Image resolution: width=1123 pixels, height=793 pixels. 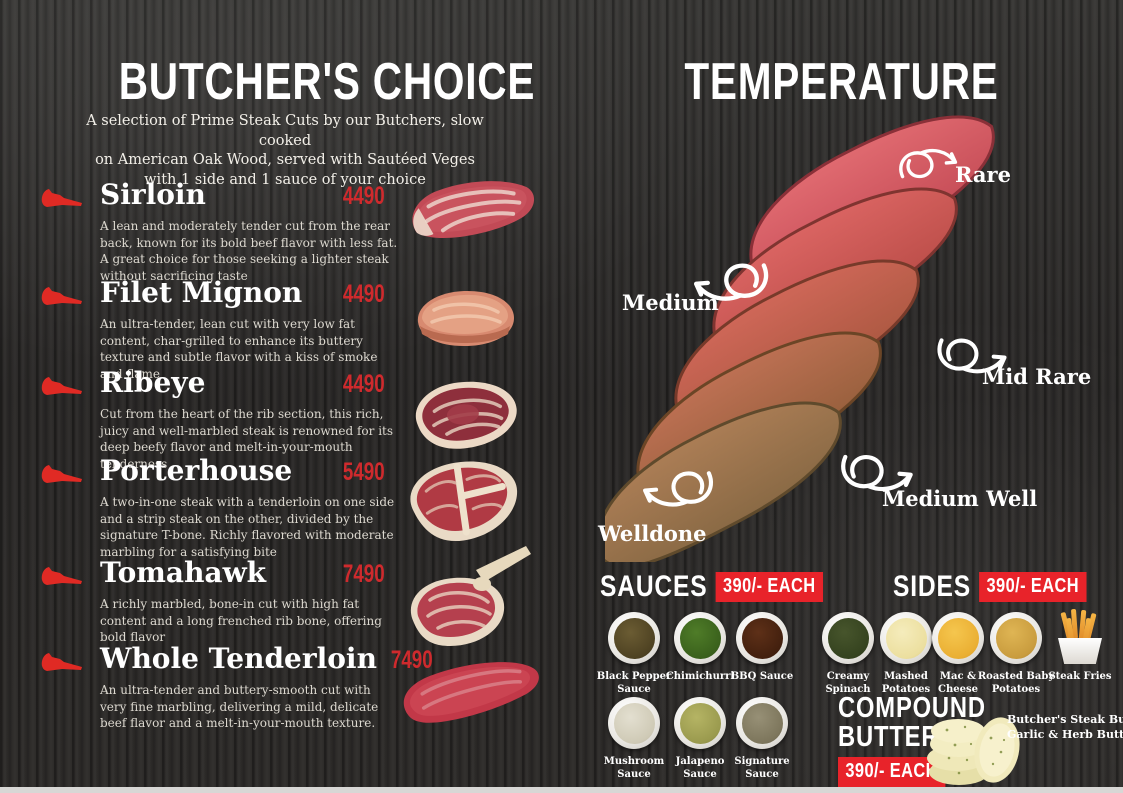 I want to click on side-steak-fries: Steak Fries, so click(x=1080, y=645).